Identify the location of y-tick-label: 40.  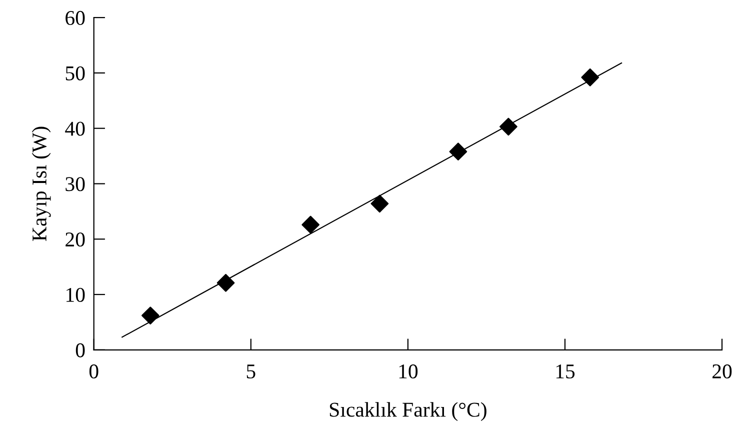
(75, 129).